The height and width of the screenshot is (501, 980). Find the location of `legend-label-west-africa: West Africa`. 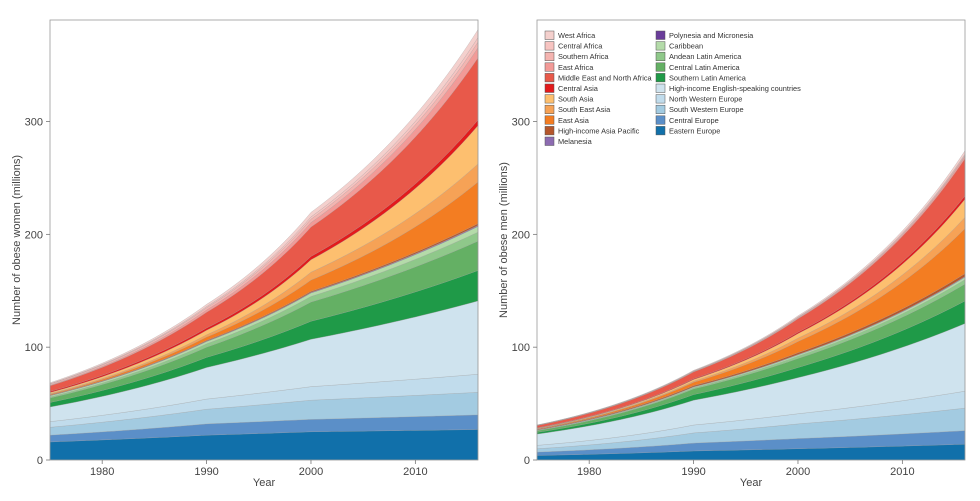

legend-label-west-africa: West Africa is located at coordinates (577, 35).